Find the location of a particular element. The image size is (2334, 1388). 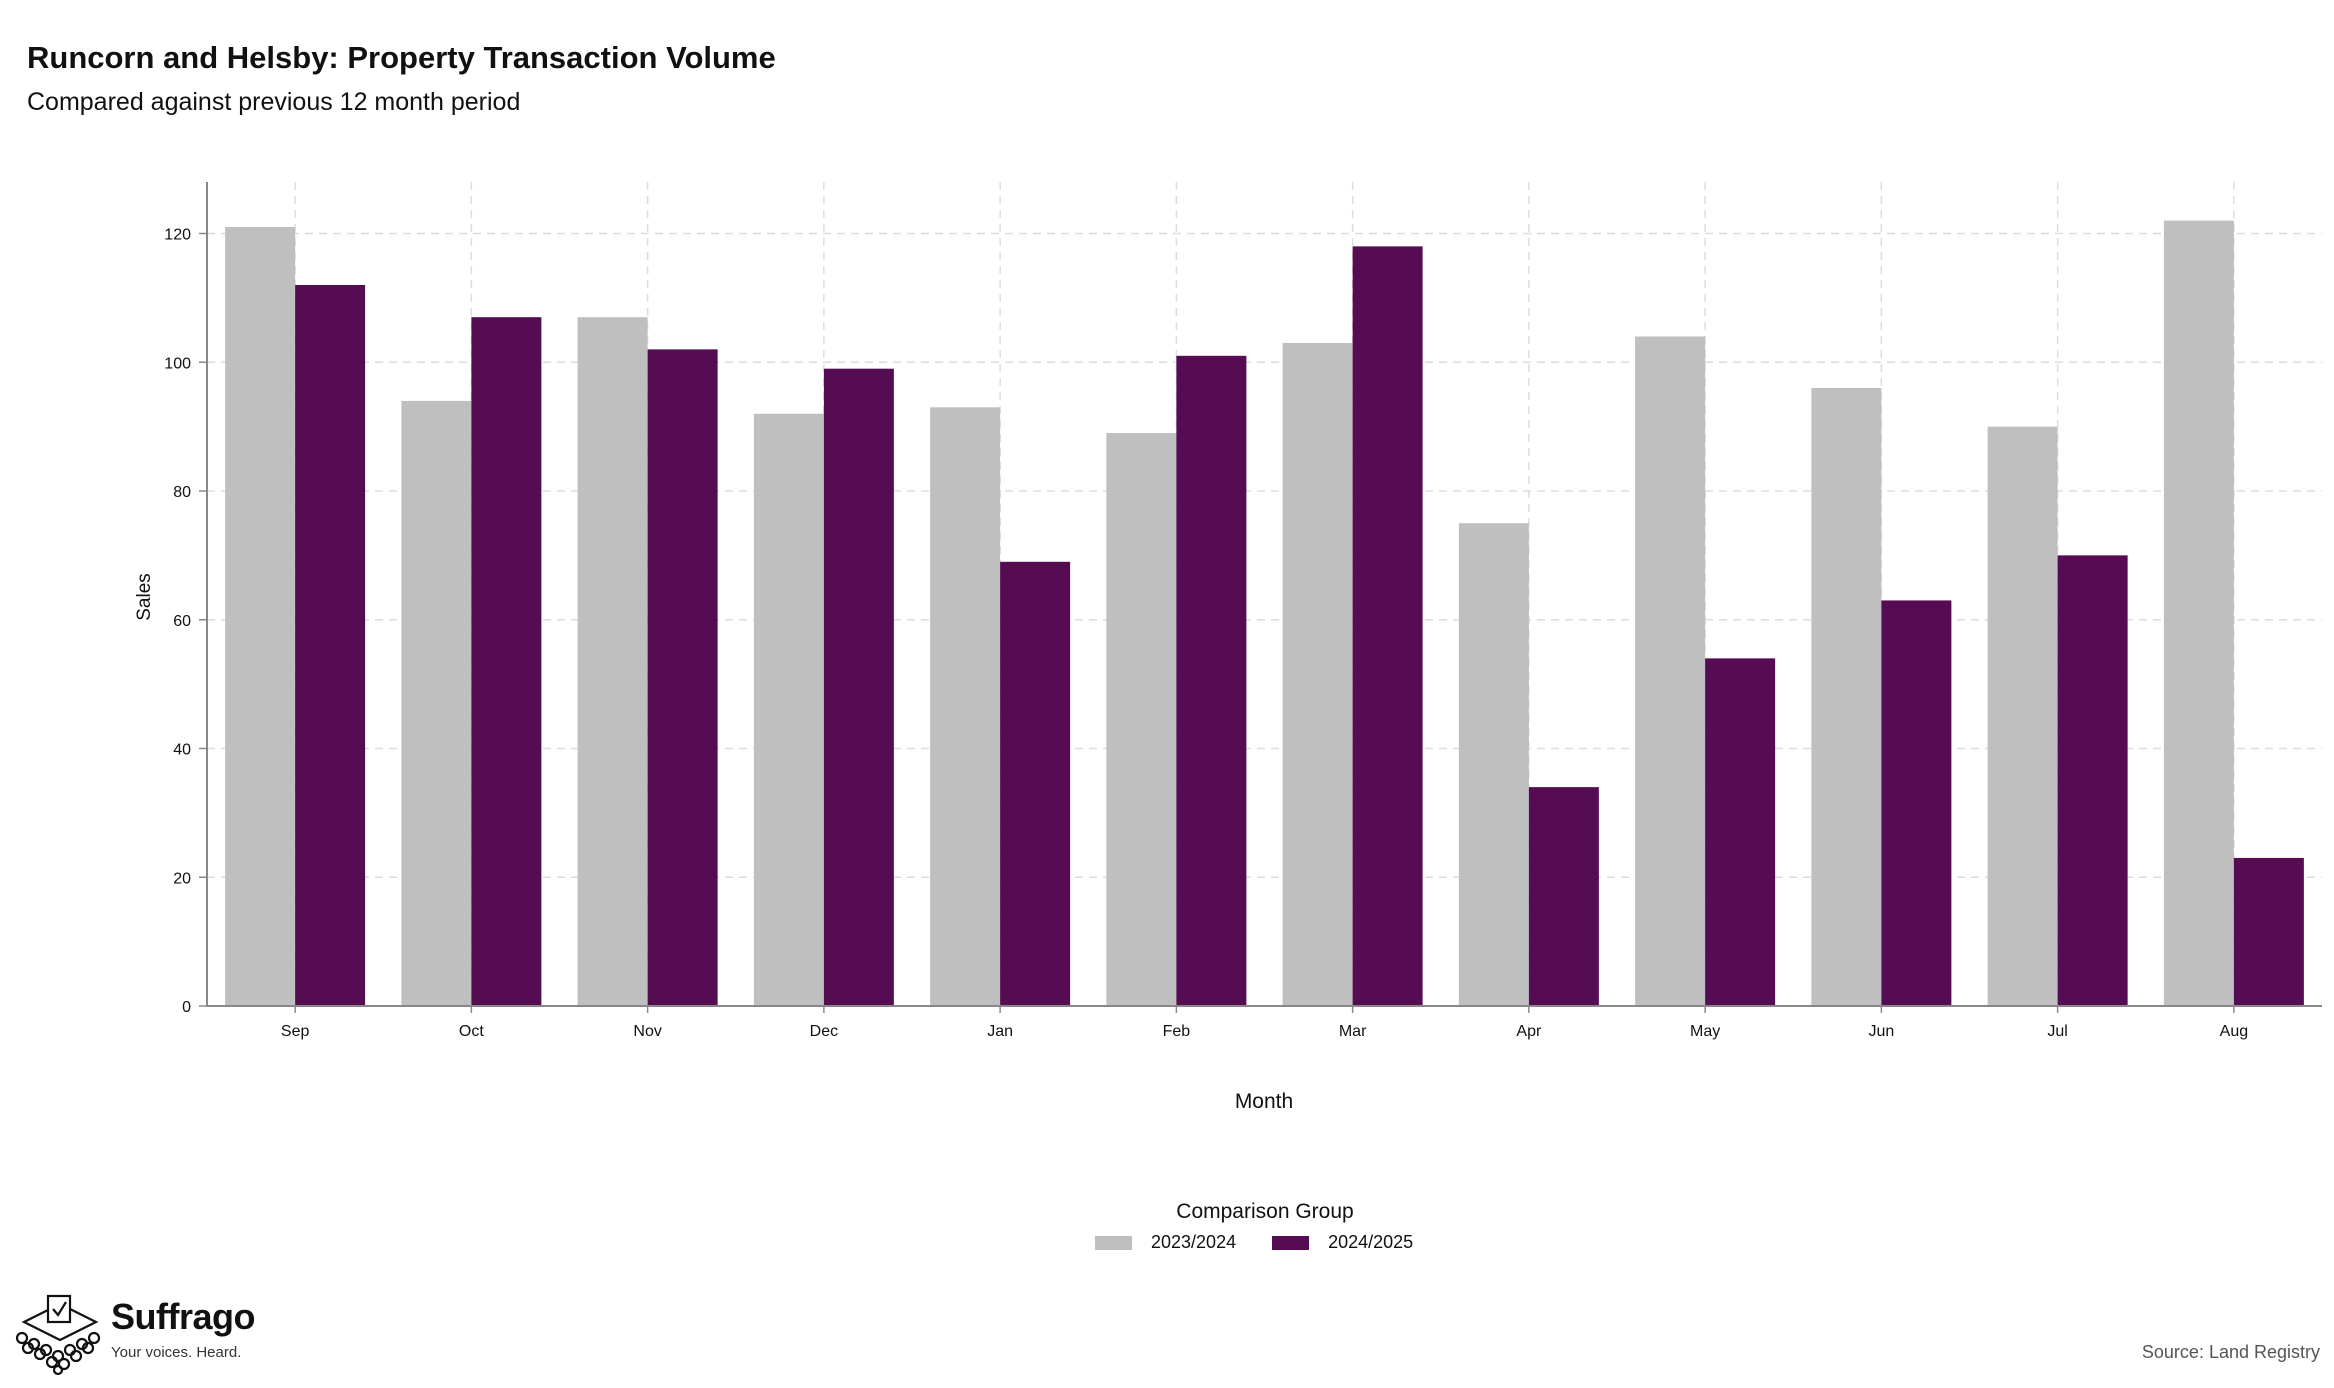

legend-item-2024-2025: 2024/2025 is located at coordinates (1342, 1242).